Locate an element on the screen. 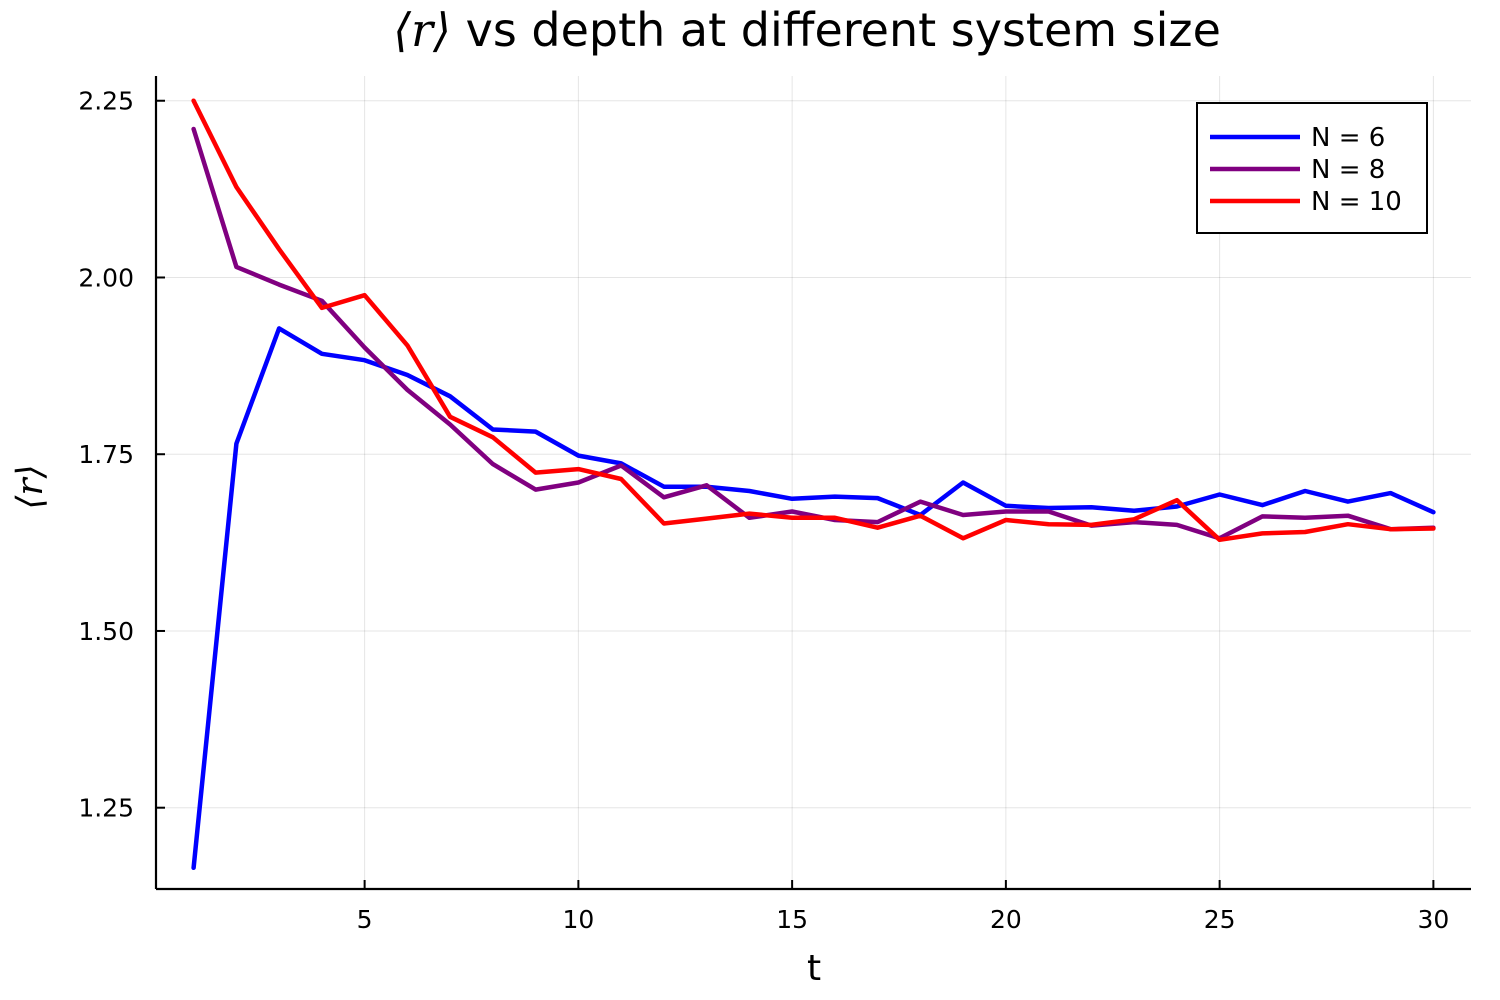 The width and height of the screenshot is (1500, 1000). x-tick-label: 25 is located at coordinates (1220, 919).